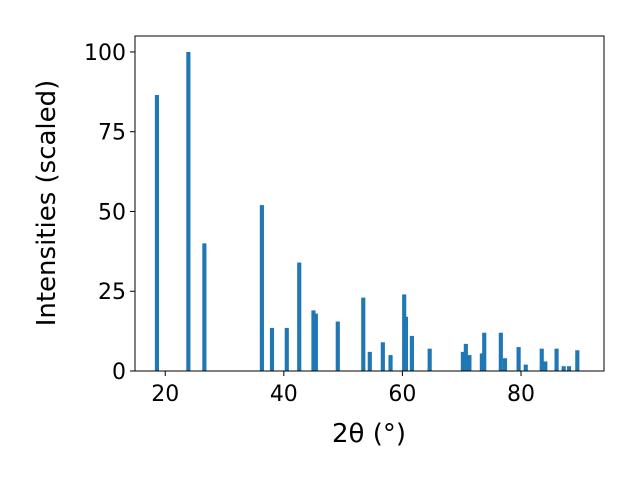  Describe the element at coordinates (284, 394) in the screenshot. I see `x-tick-label: 40` at that location.